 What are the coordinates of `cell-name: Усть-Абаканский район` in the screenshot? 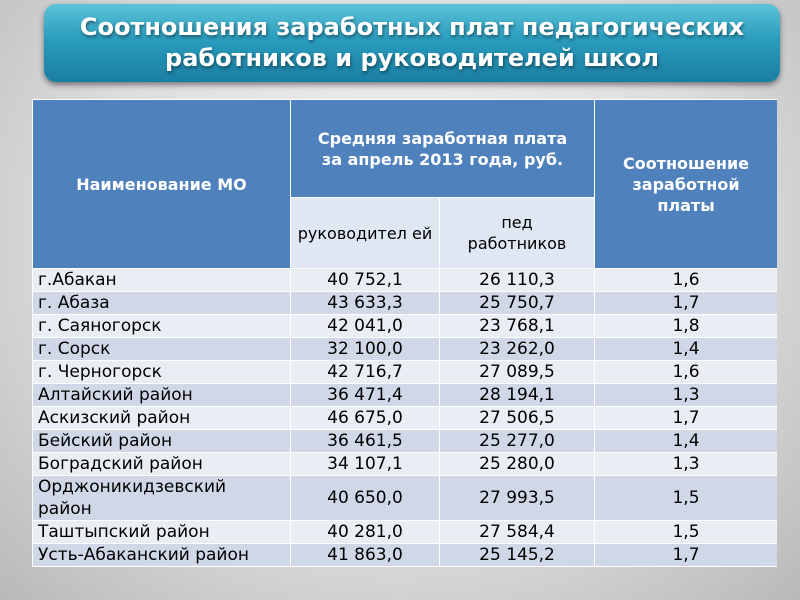 It's located at (161, 555).